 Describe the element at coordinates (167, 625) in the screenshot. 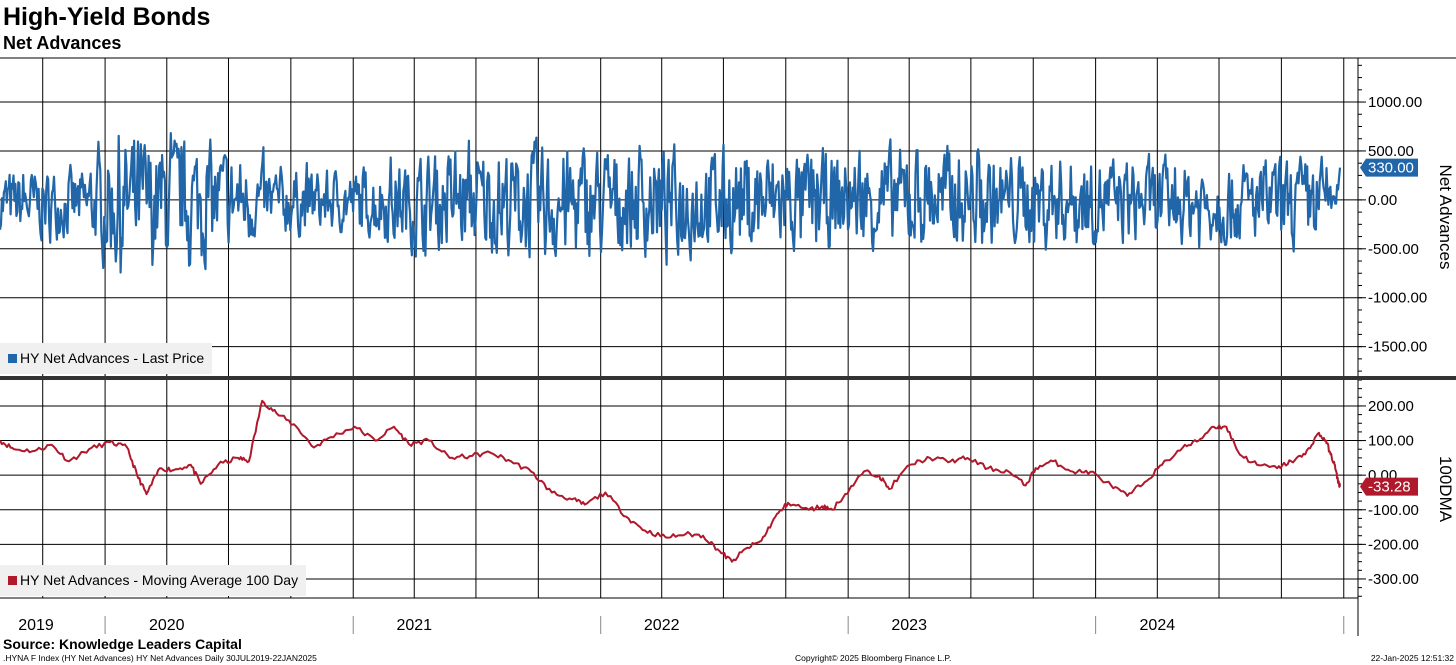

I see `x-tick-label: 2020` at that location.